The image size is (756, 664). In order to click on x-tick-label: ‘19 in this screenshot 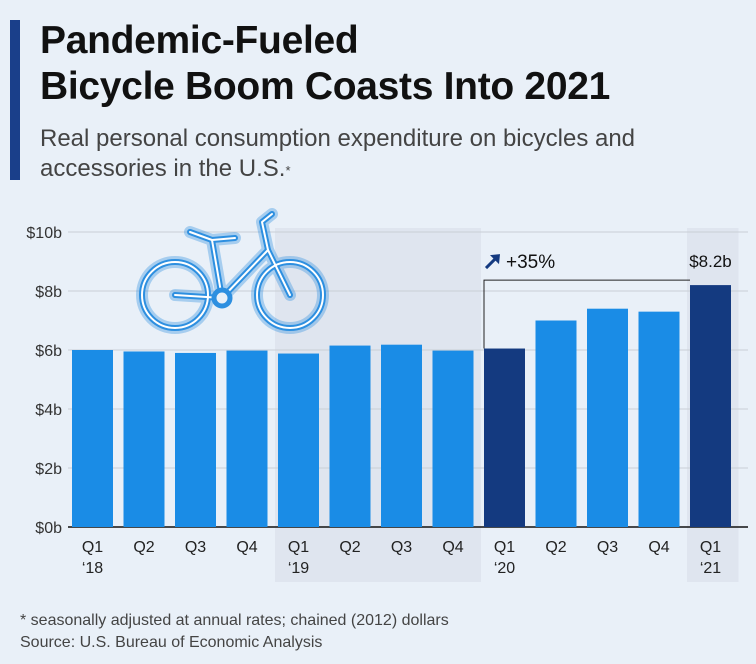, I will do `click(298, 568)`.